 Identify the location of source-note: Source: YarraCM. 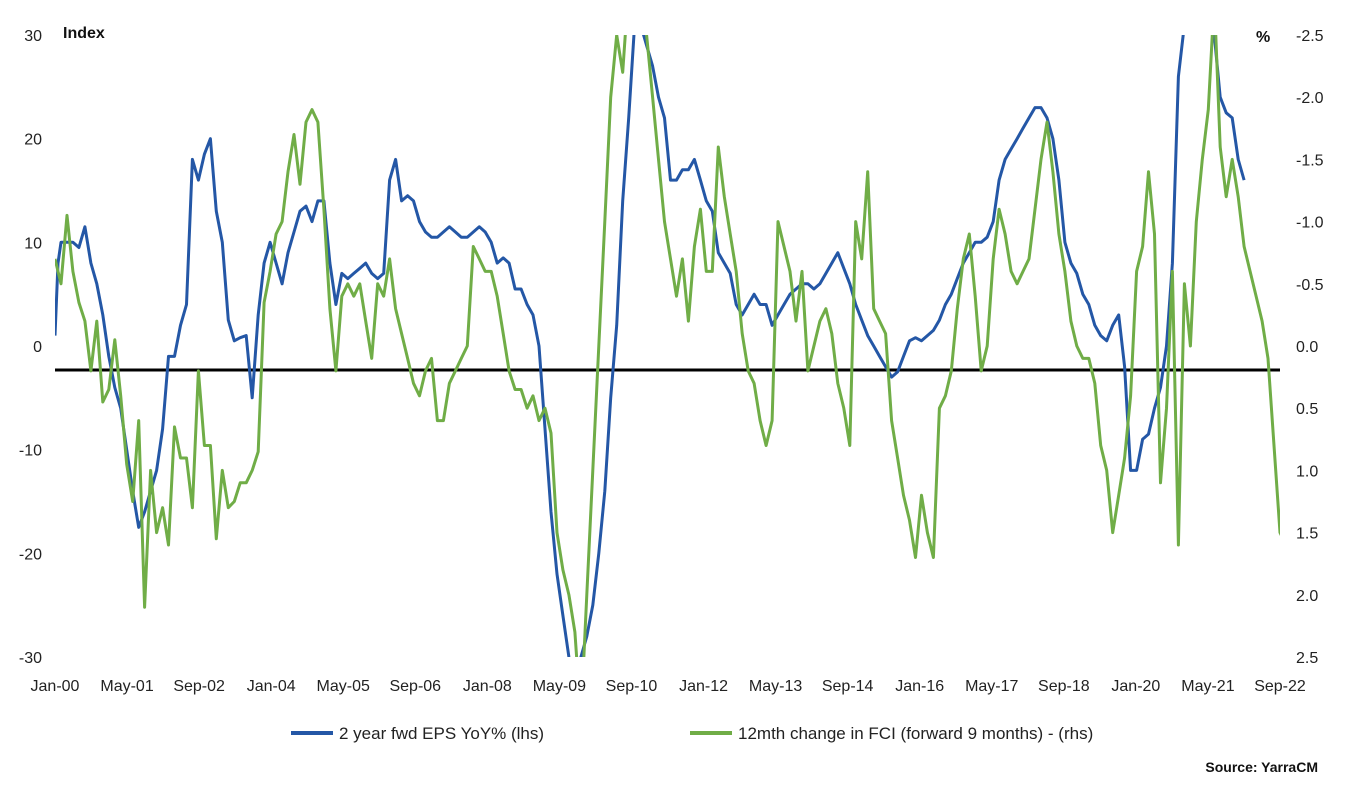
(1261, 767).